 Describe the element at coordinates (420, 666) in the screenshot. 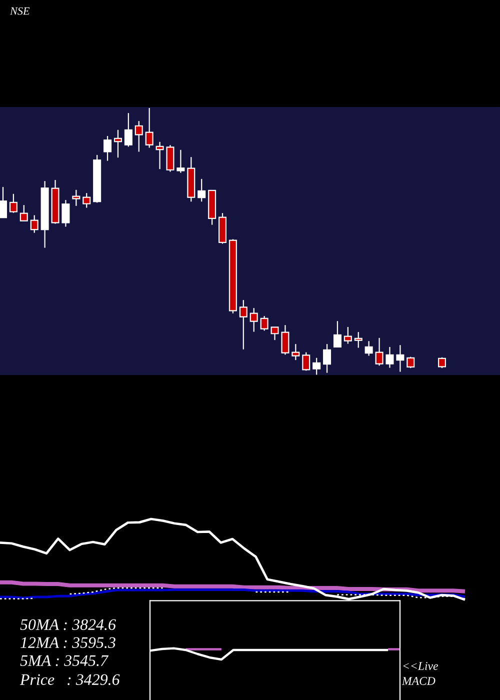

I see `text: <<Live` at that location.